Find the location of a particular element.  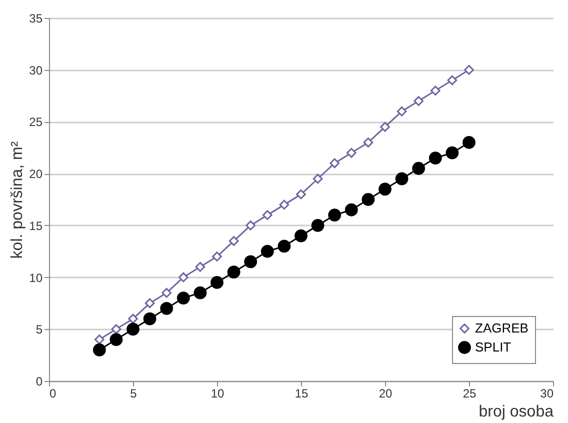

x-tick-label: 0 is located at coordinates (53, 393).